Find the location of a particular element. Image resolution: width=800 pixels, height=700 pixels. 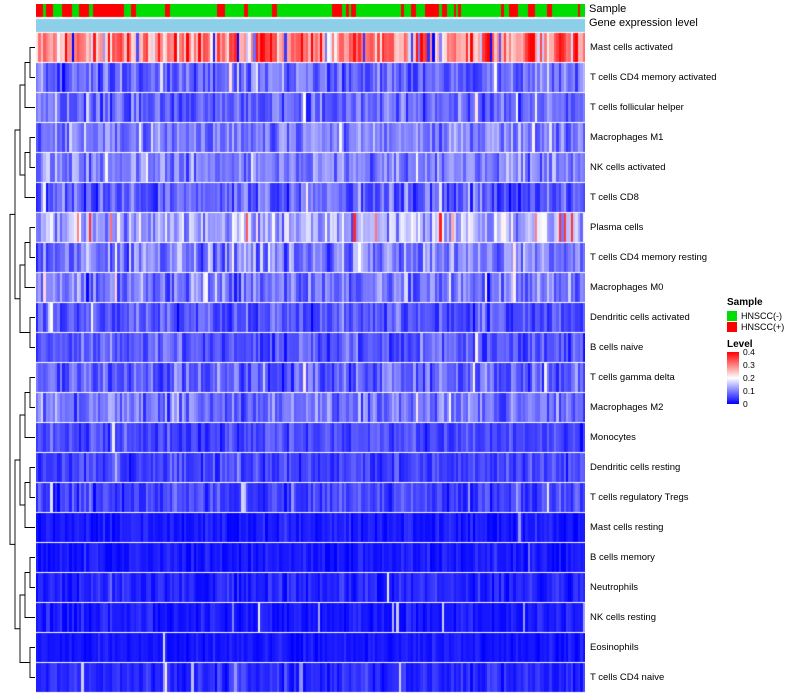

row-label: Monocytes is located at coordinates (613, 437).